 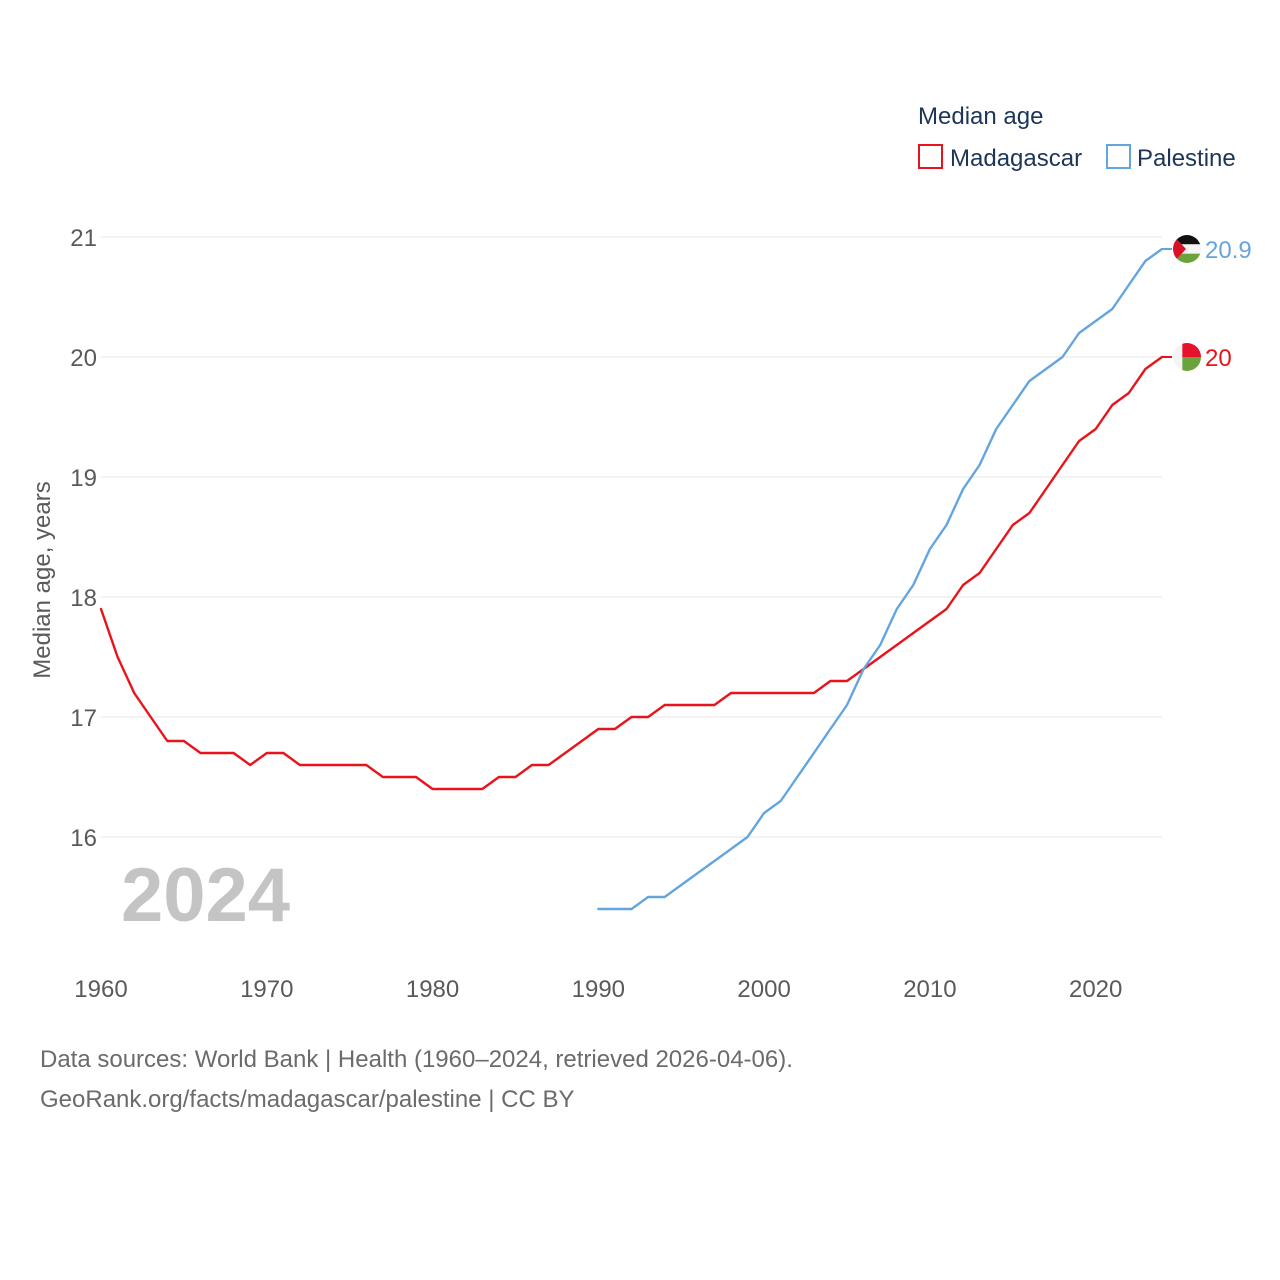 What do you see at coordinates (1095, 989) in the screenshot?
I see `x-tick-label-2020: 2020` at bounding box center [1095, 989].